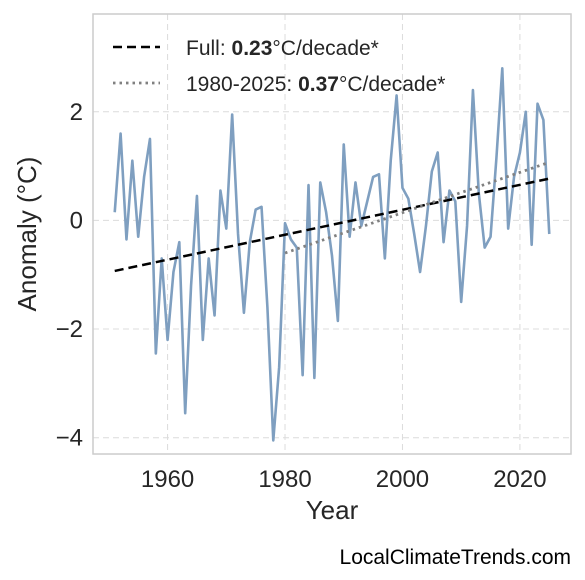 The width and height of the screenshot is (585, 580). What do you see at coordinates (76, 220) in the screenshot?
I see `y-tick-label: 0` at bounding box center [76, 220].